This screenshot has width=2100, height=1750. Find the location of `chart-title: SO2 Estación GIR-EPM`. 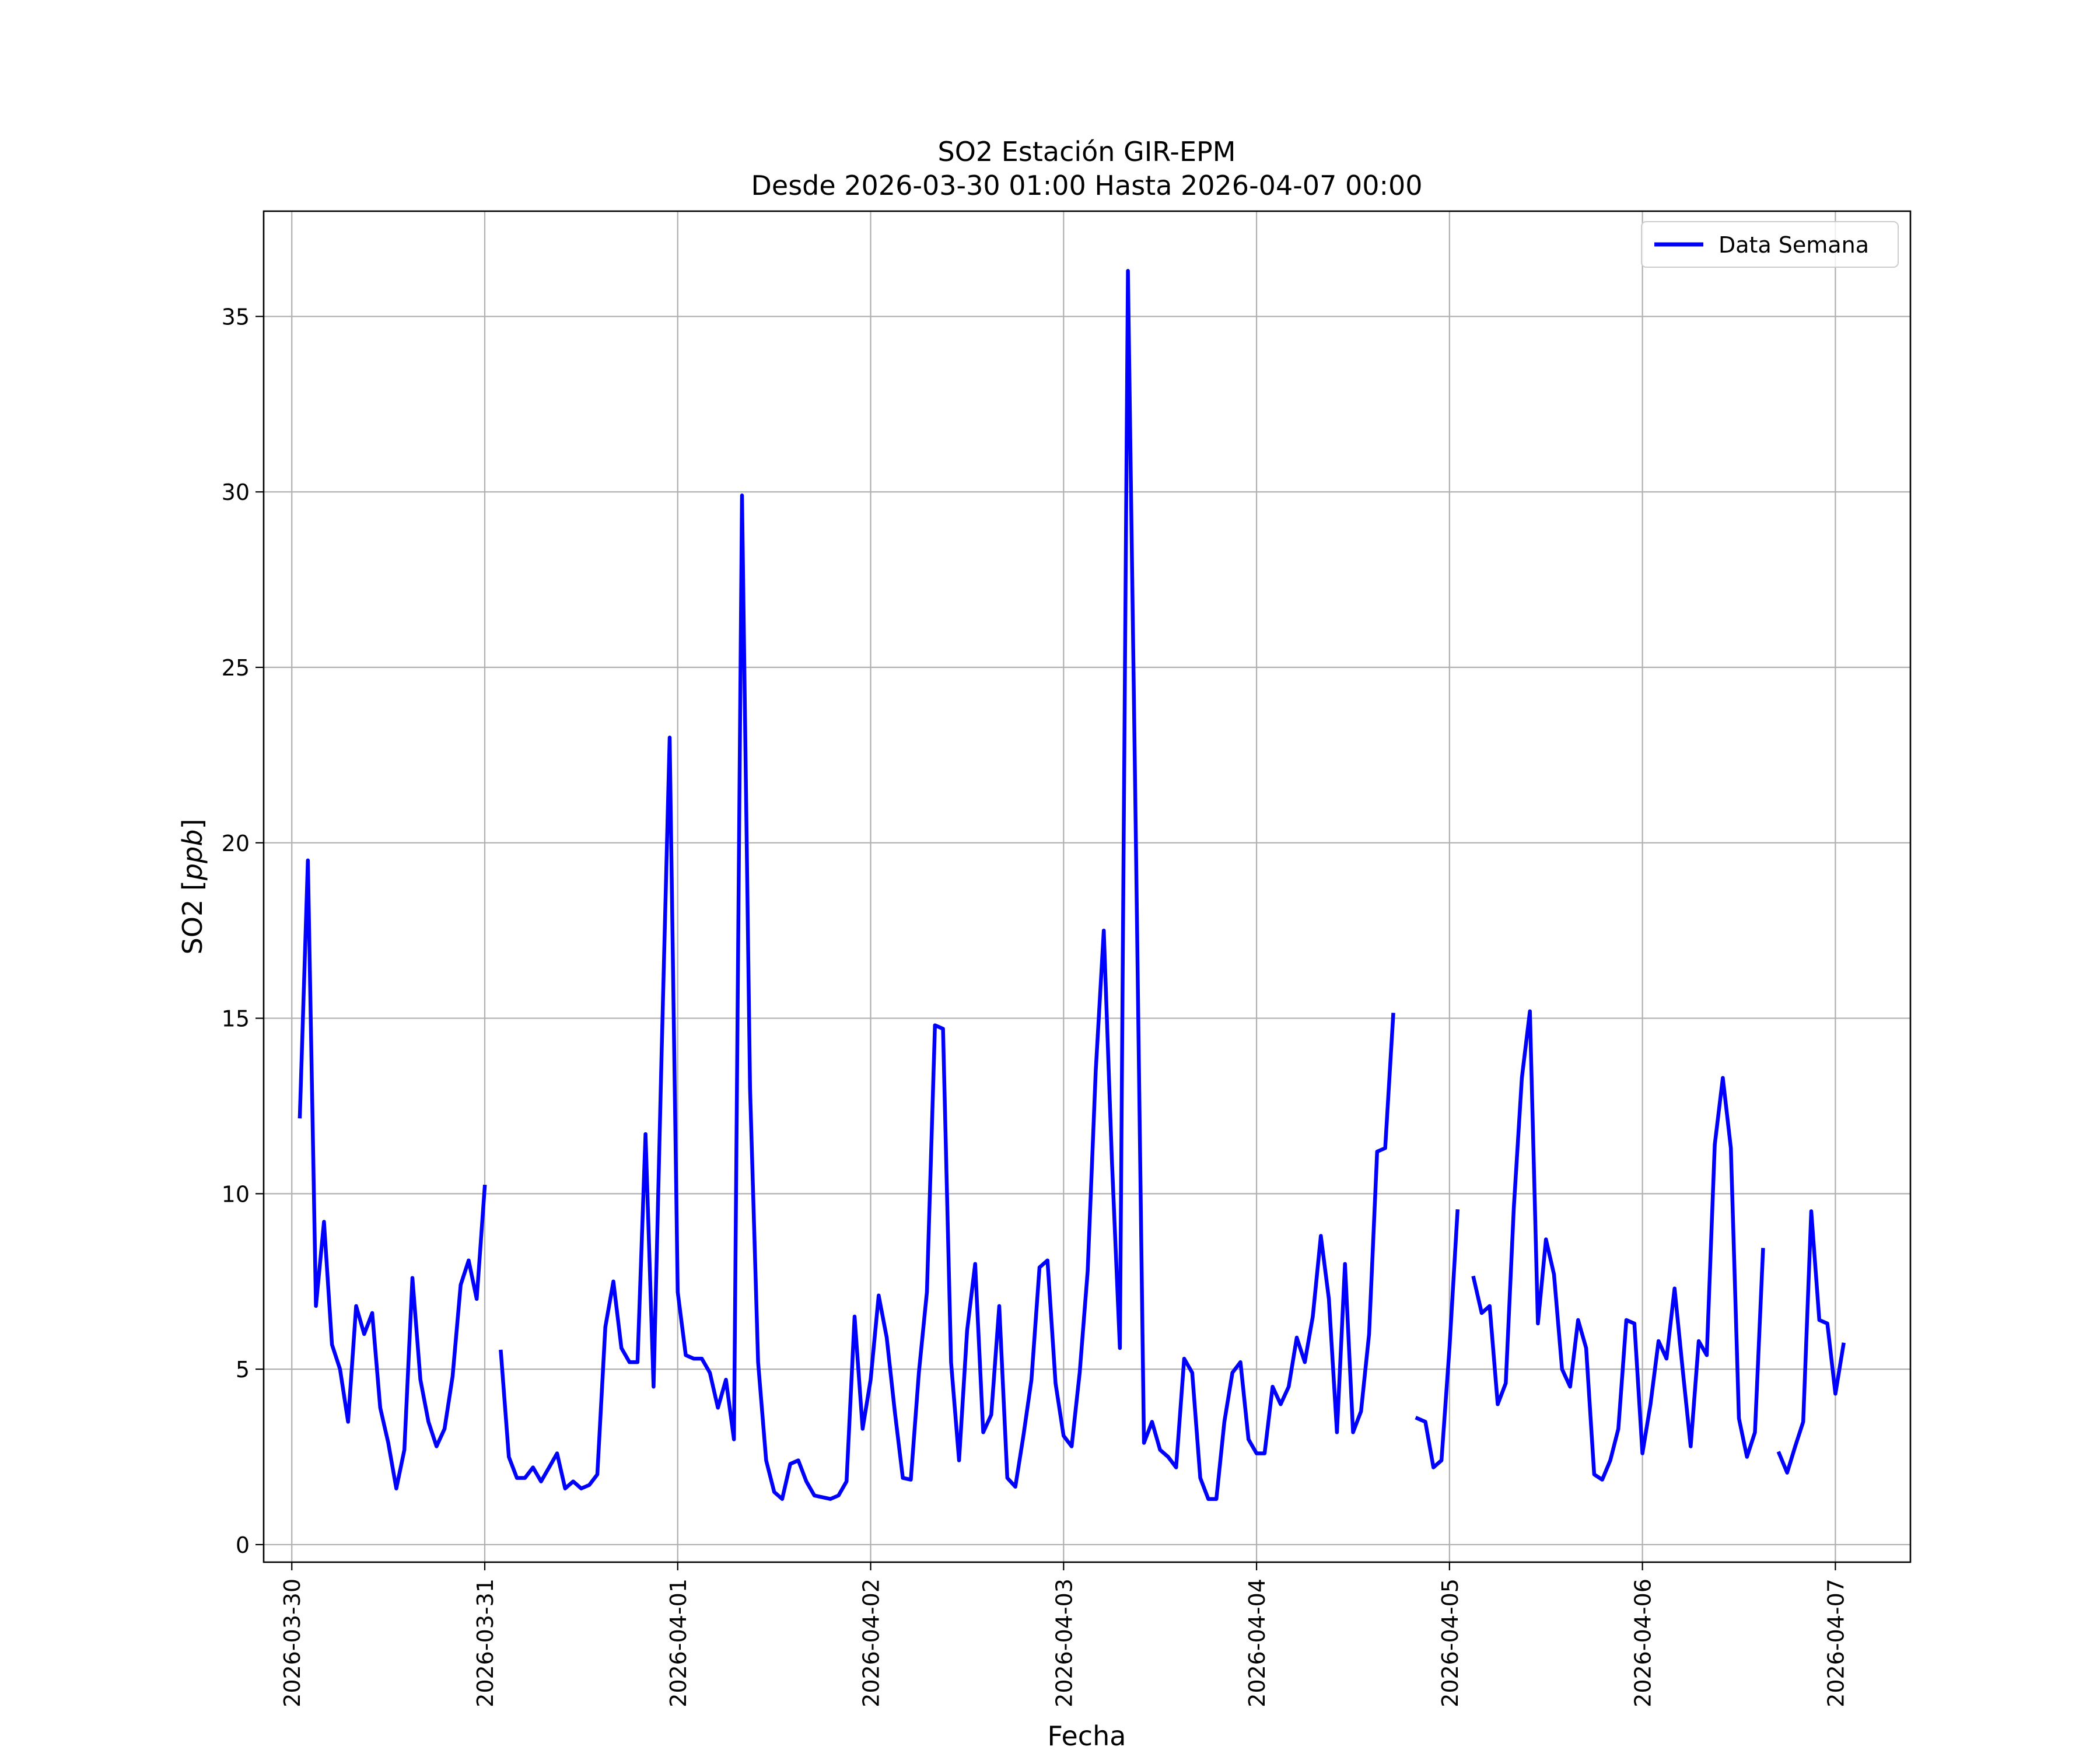

chart-title: SO2 Estación GIR-EPM is located at coordinates (1087, 152).